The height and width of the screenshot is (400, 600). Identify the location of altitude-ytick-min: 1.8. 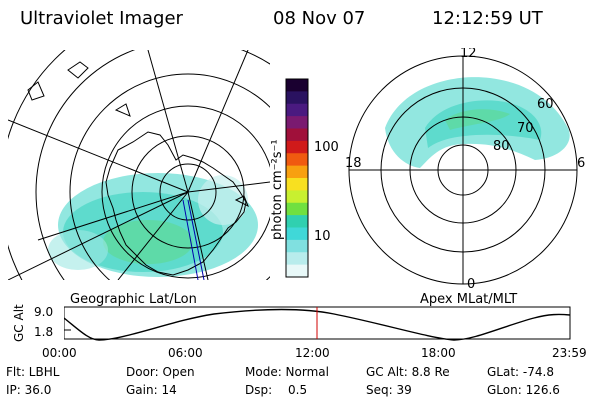
(44, 332).